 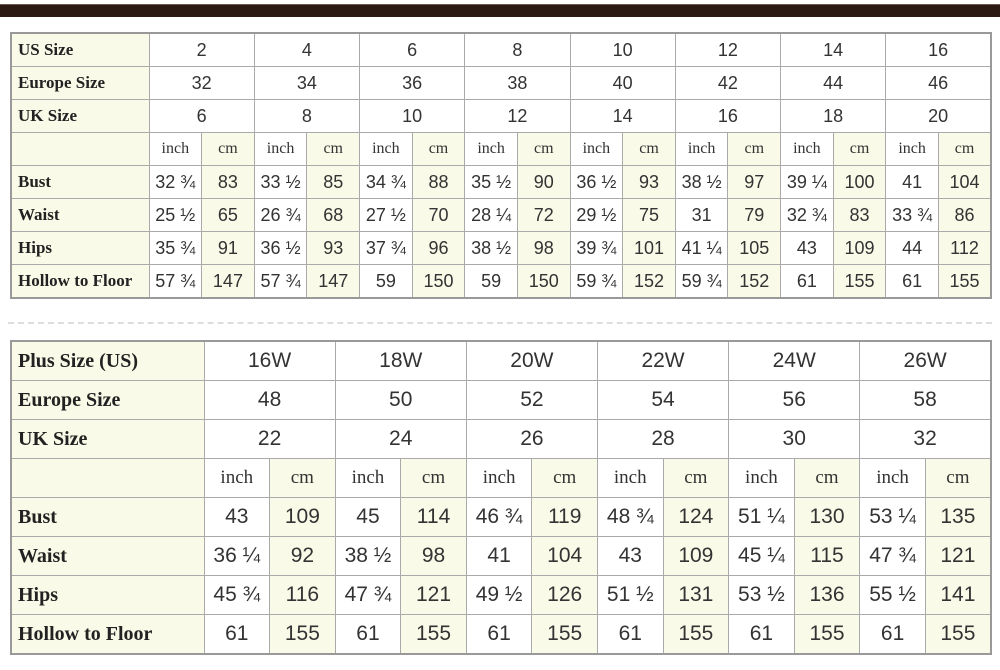 I want to click on inch-value: 41, so click(x=499, y=556).